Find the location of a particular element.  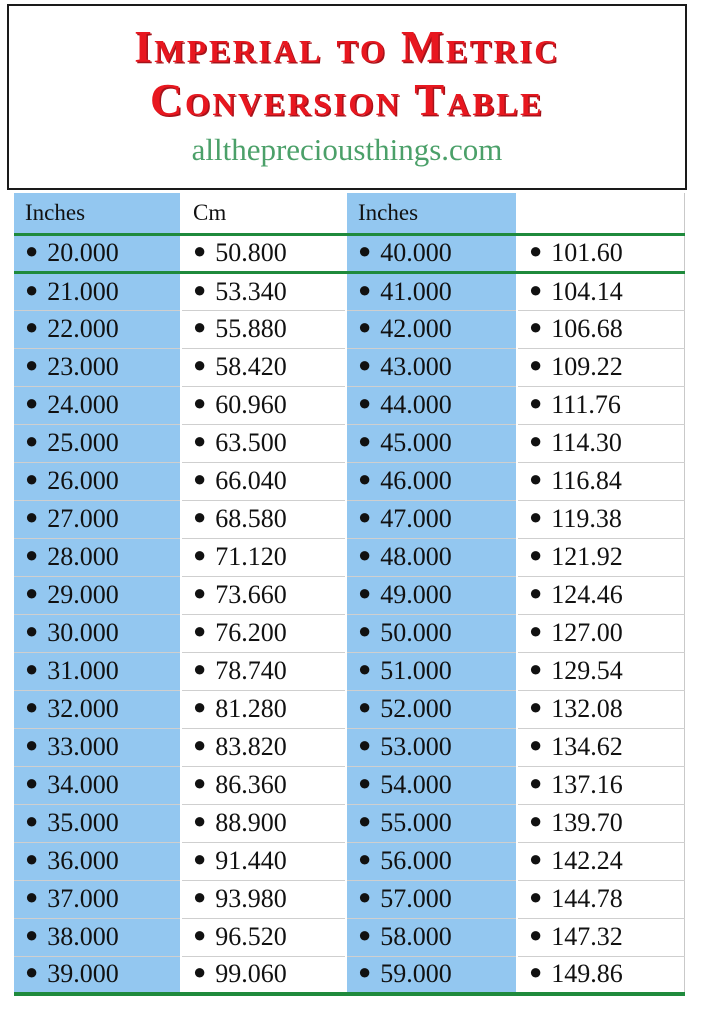

table-header: Inches Cm Inches is located at coordinates (349, 214).